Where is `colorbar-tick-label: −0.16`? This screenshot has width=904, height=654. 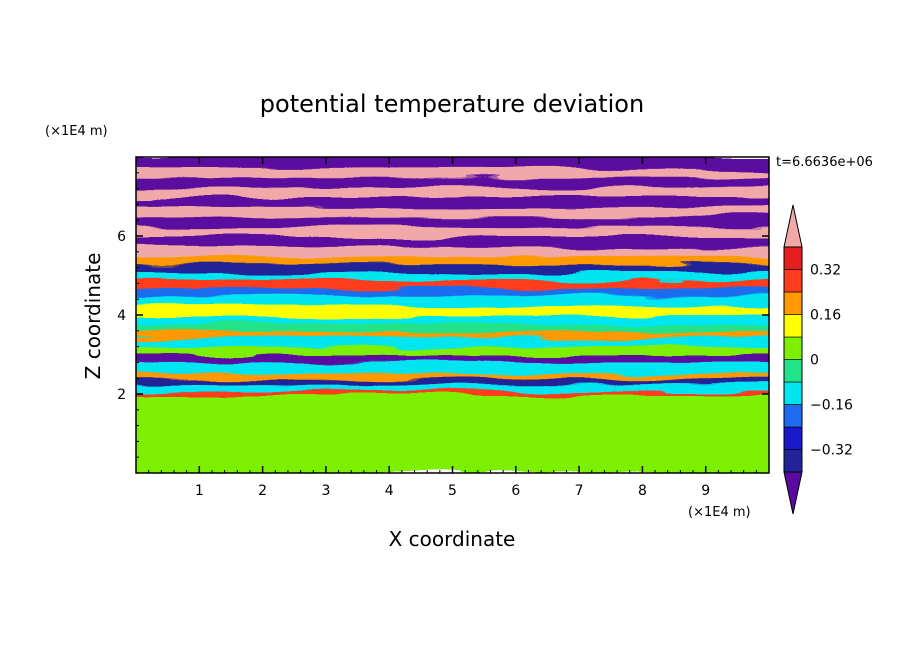 colorbar-tick-label: −0.16 is located at coordinates (831, 406).